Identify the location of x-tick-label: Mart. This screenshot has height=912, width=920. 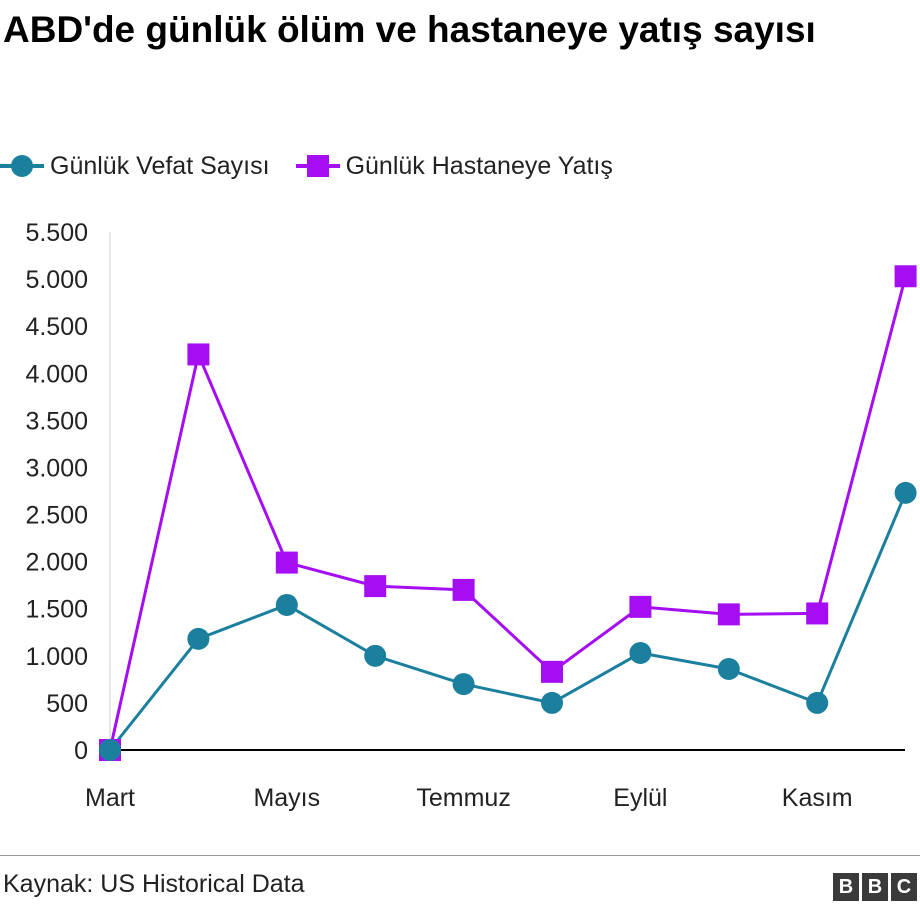
(110, 798).